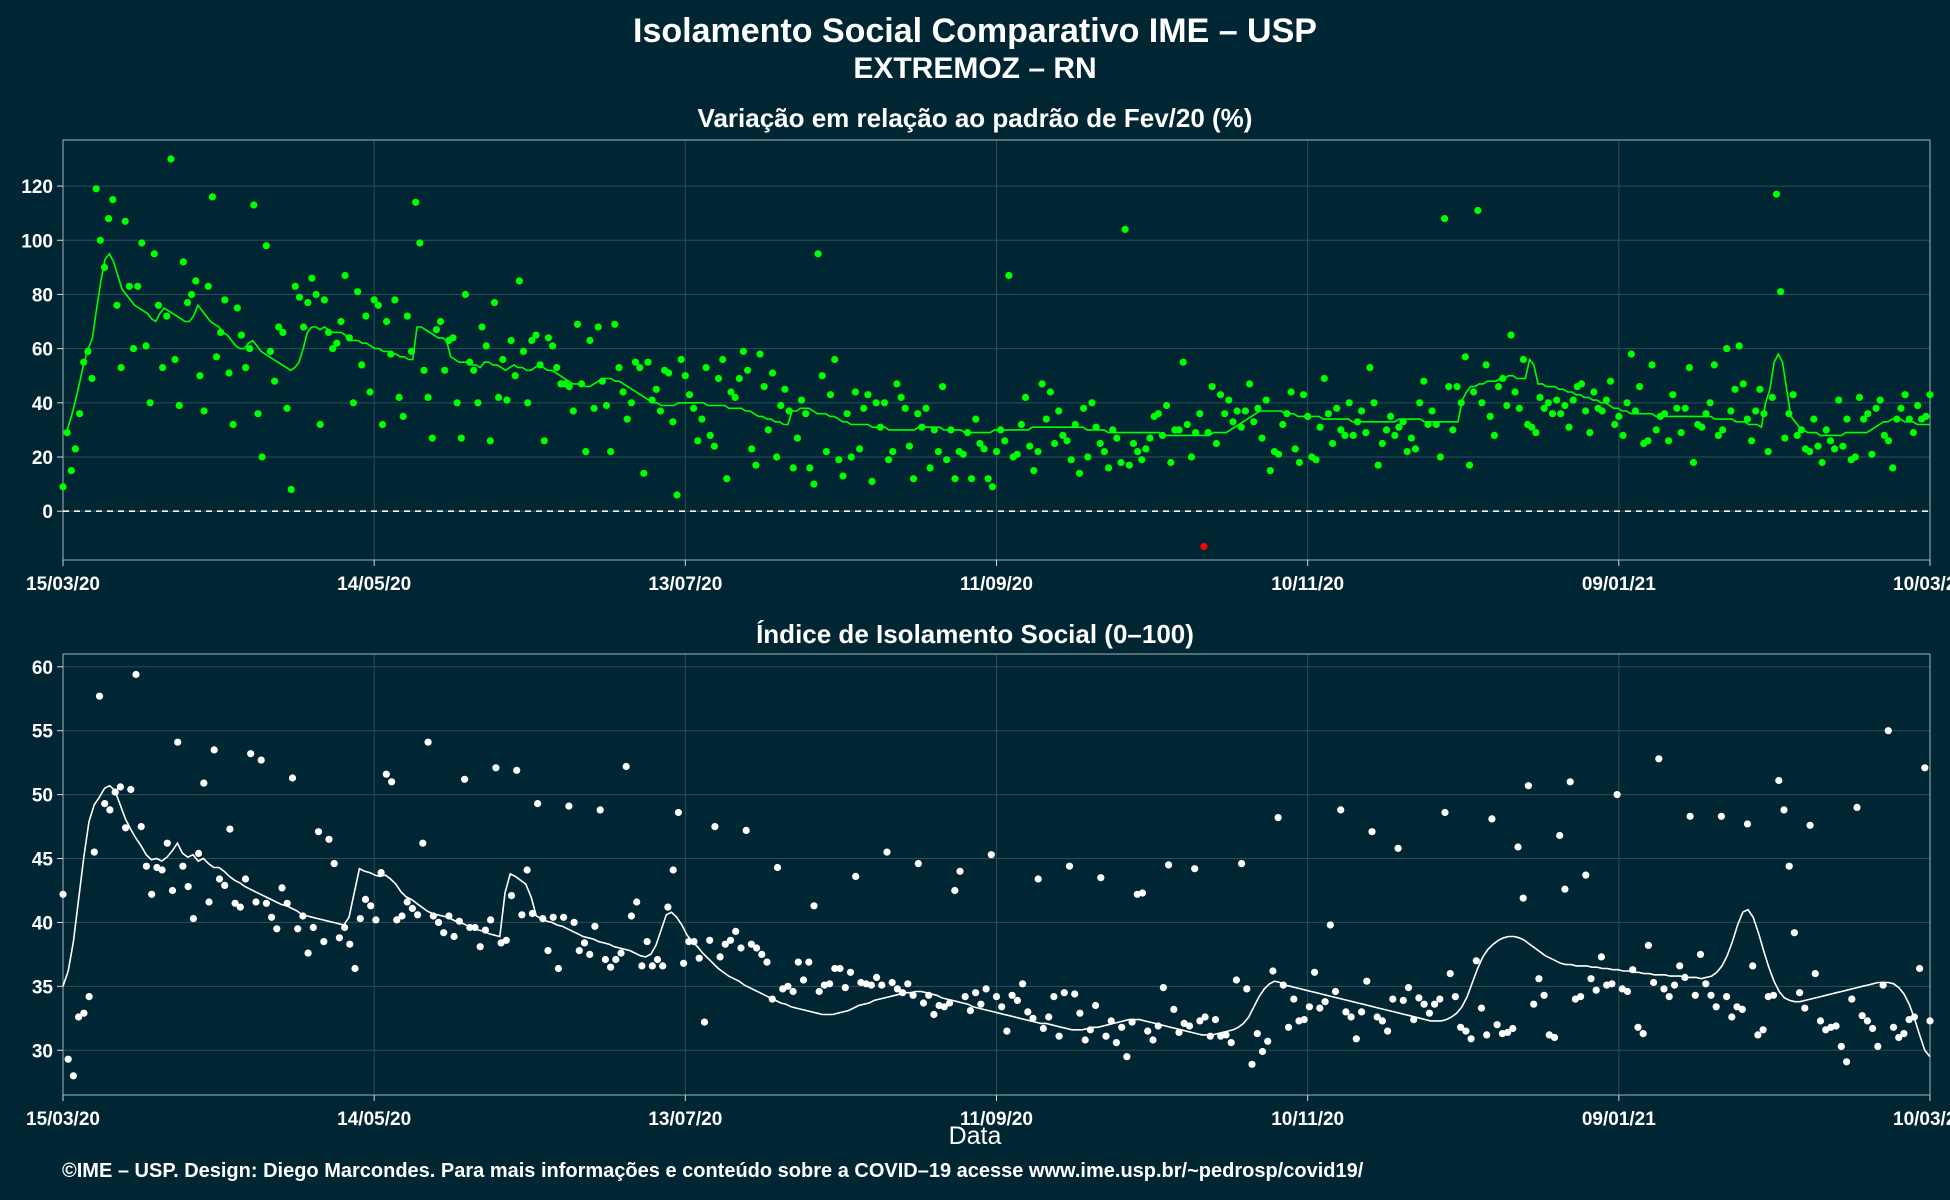 The height and width of the screenshot is (1200, 1950). Describe the element at coordinates (374, 1119) in the screenshot. I see `index-x-tick-label: 14/05/20` at that location.